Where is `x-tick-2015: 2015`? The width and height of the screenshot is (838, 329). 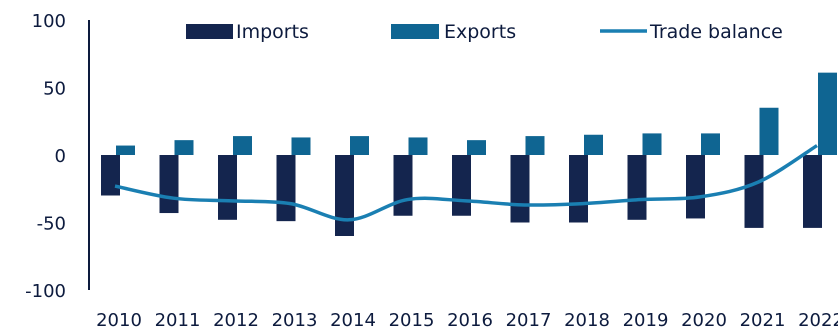 x-tick-2015: 2015 is located at coordinates (412, 319).